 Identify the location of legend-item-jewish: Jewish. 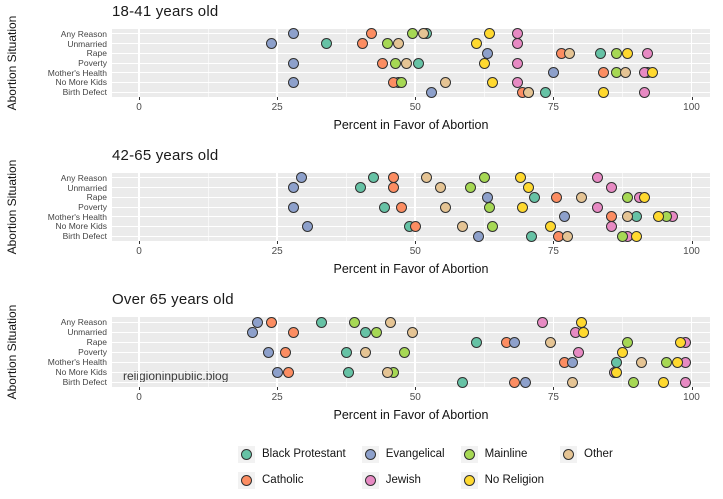
(403, 480).